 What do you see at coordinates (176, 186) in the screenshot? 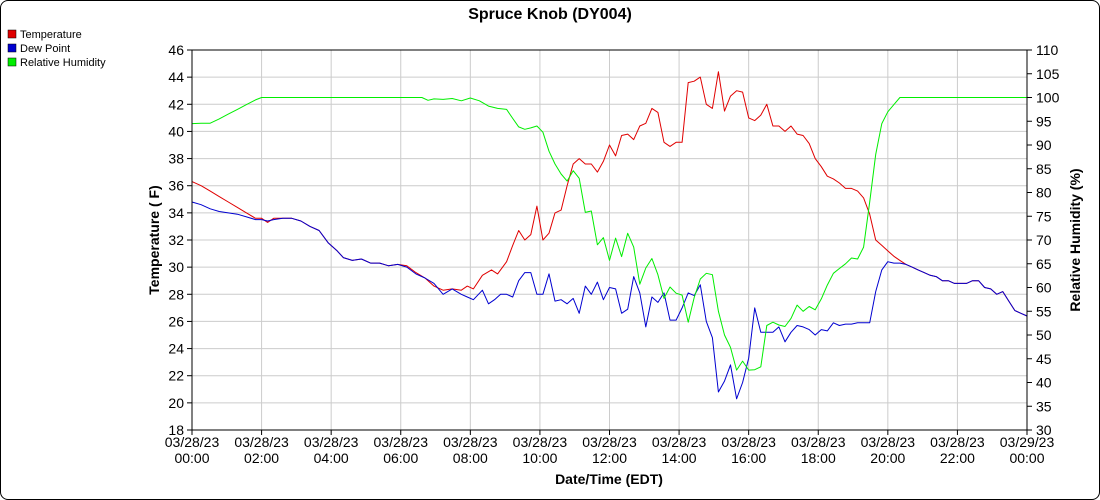
I see `y-tick-label: 36` at bounding box center [176, 186].